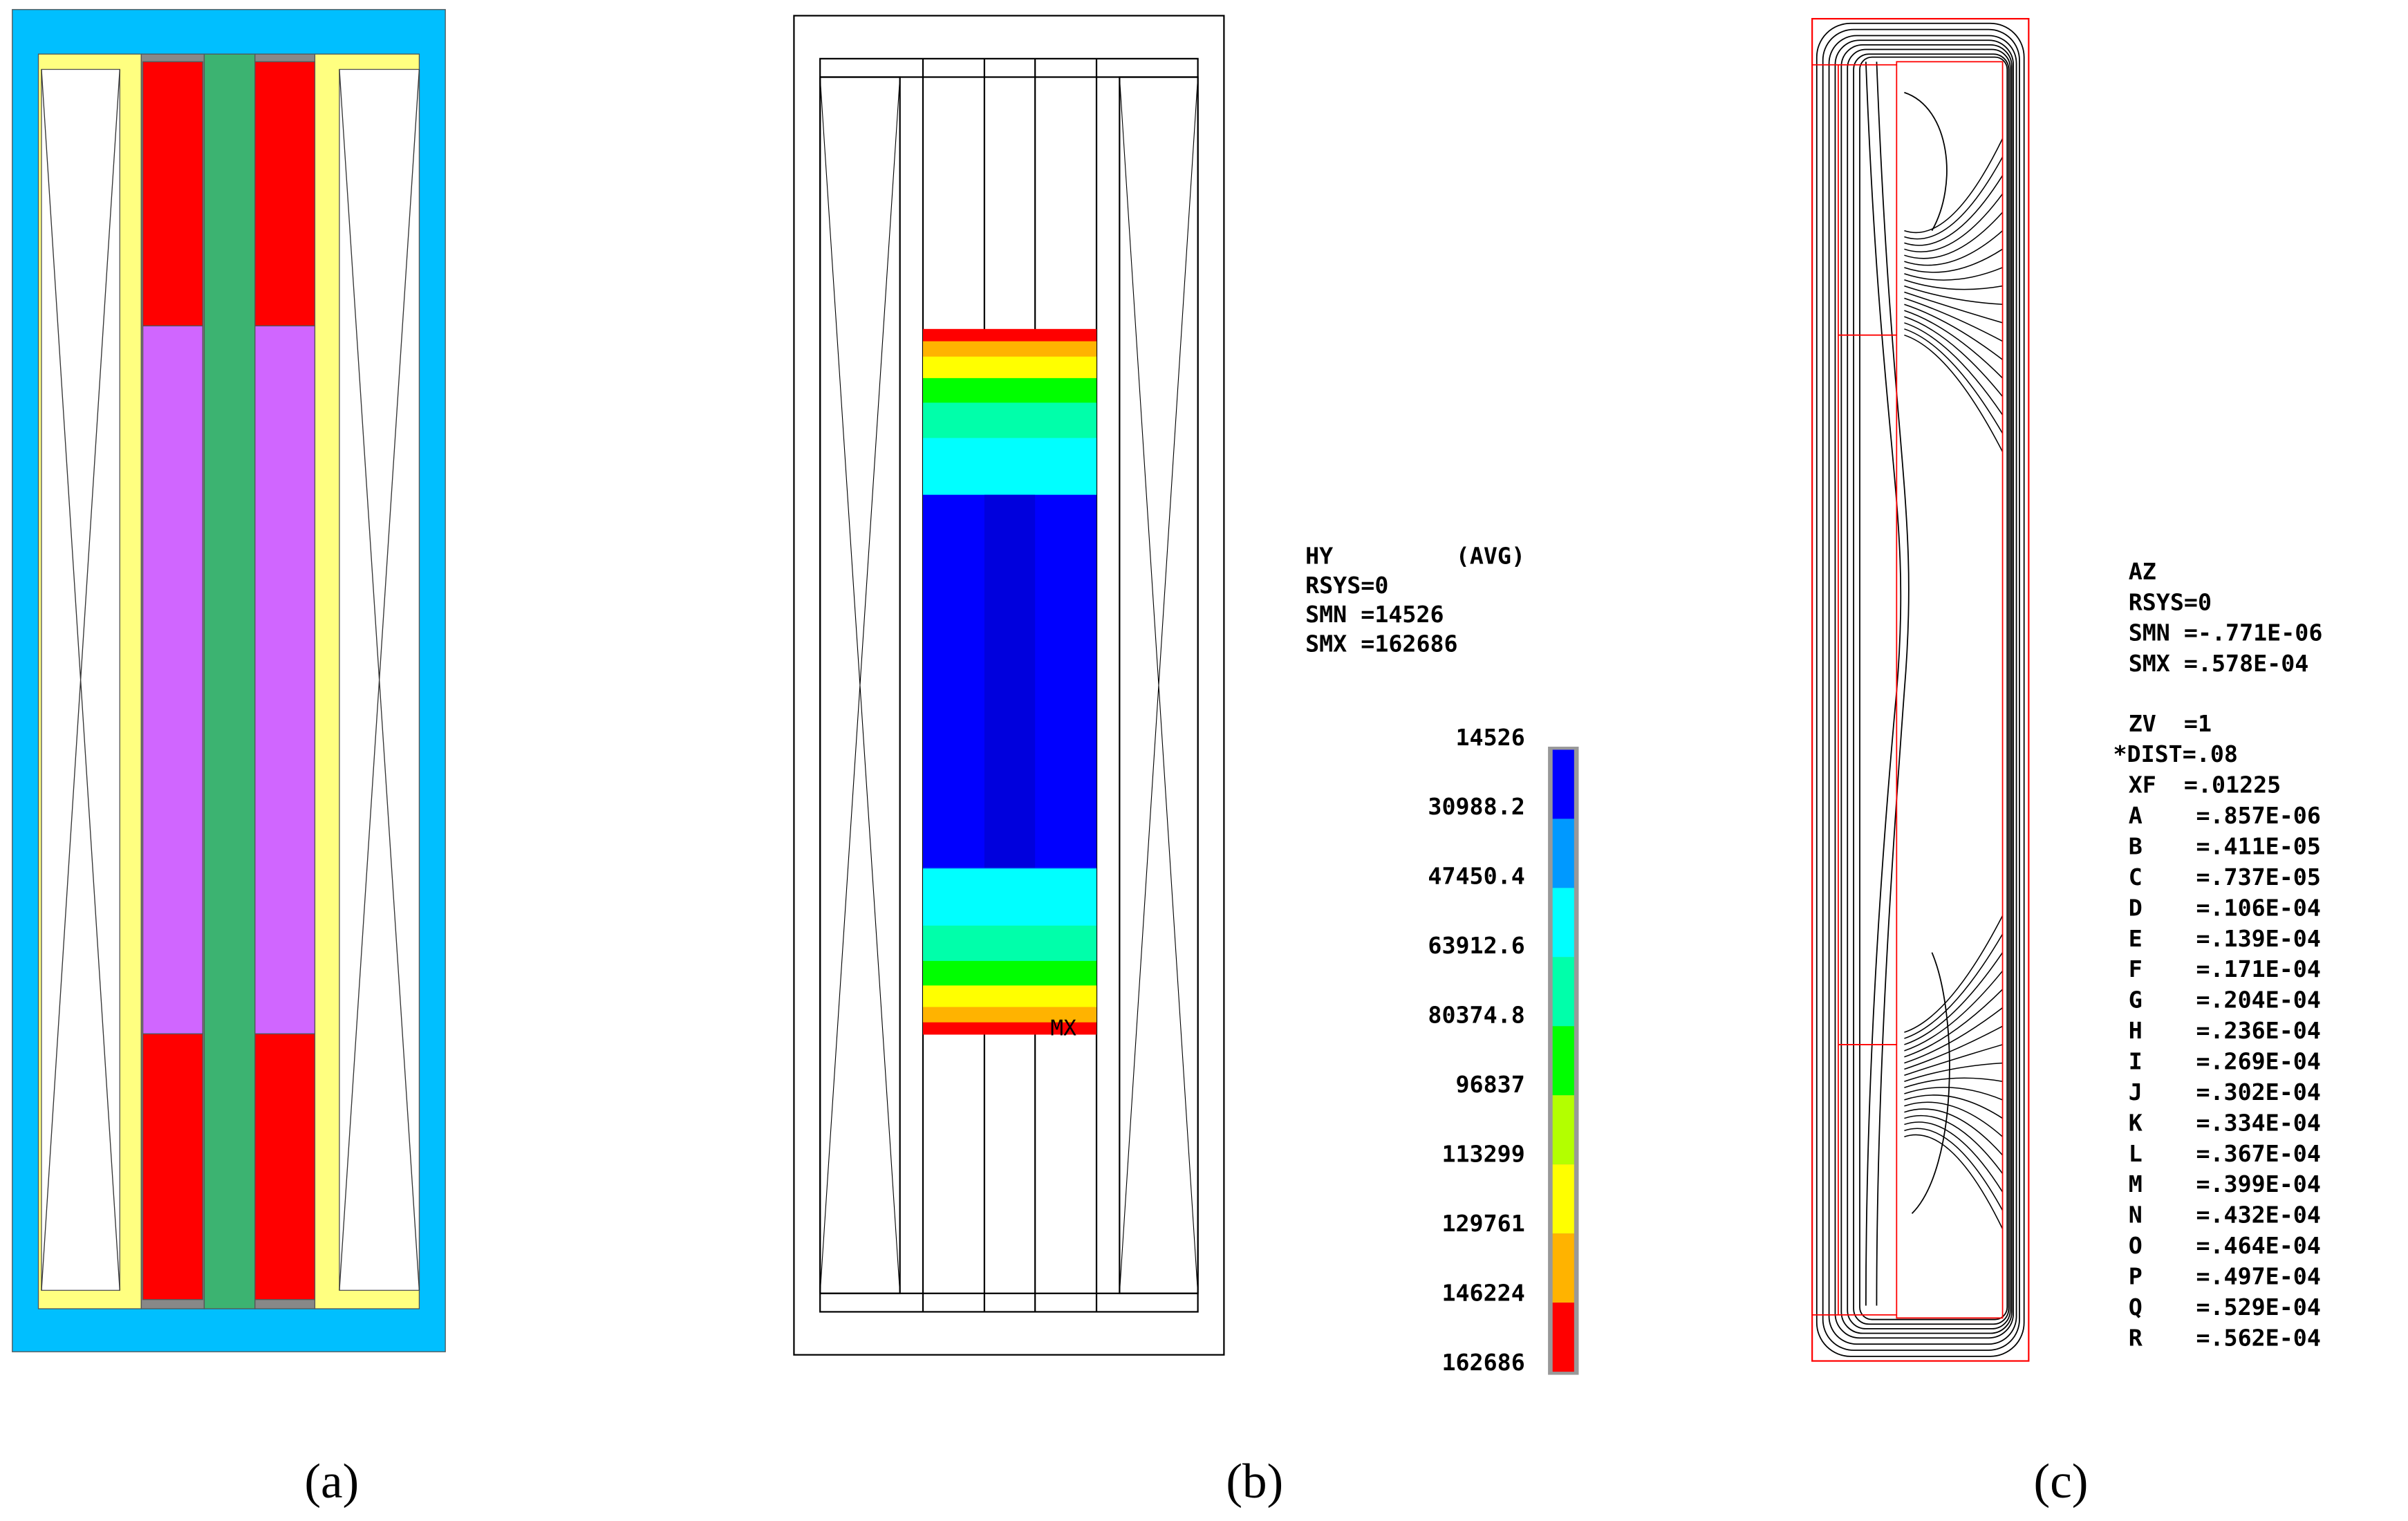 The height and width of the screenshot is (1521, 2408). What do you see at coordinates (2136, 969) in the screenshot?
I see `contour-letter: F` at bounding box center [2136, 969].